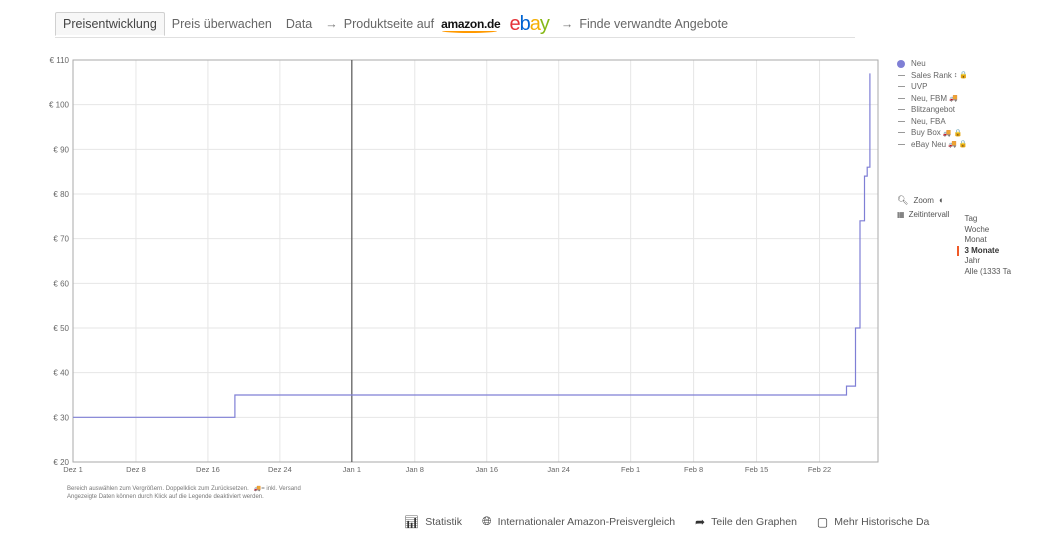  What do you see at coordinates (281, 489) in the screenshot?
I see `note-shipping: = inkl. Versand` at bounding box center [281, 489].